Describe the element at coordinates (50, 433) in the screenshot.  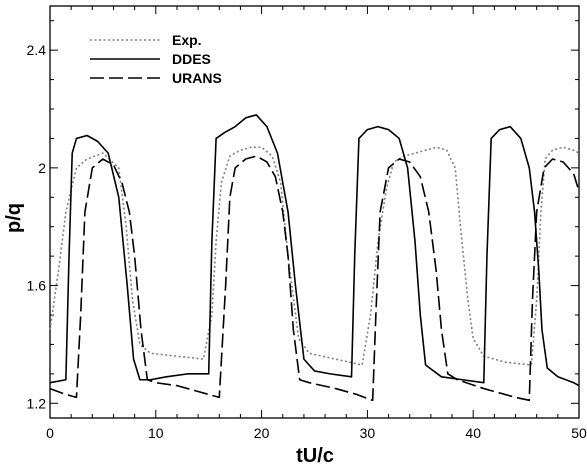
I see `x-tick-label: 0` at that location.